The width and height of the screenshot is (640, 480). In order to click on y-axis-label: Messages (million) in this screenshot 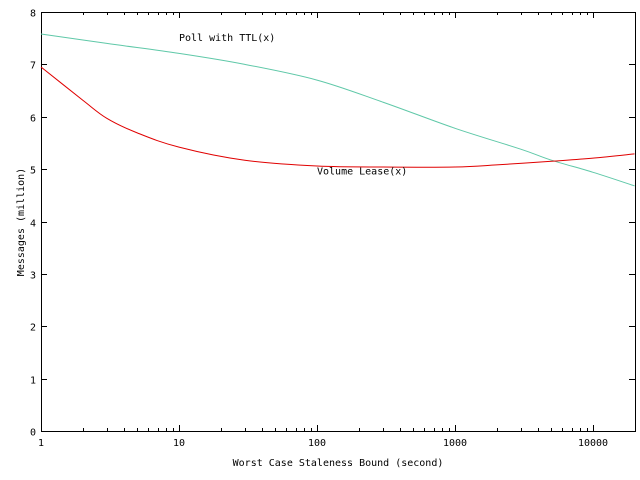, I will do `click(21, 222)`.